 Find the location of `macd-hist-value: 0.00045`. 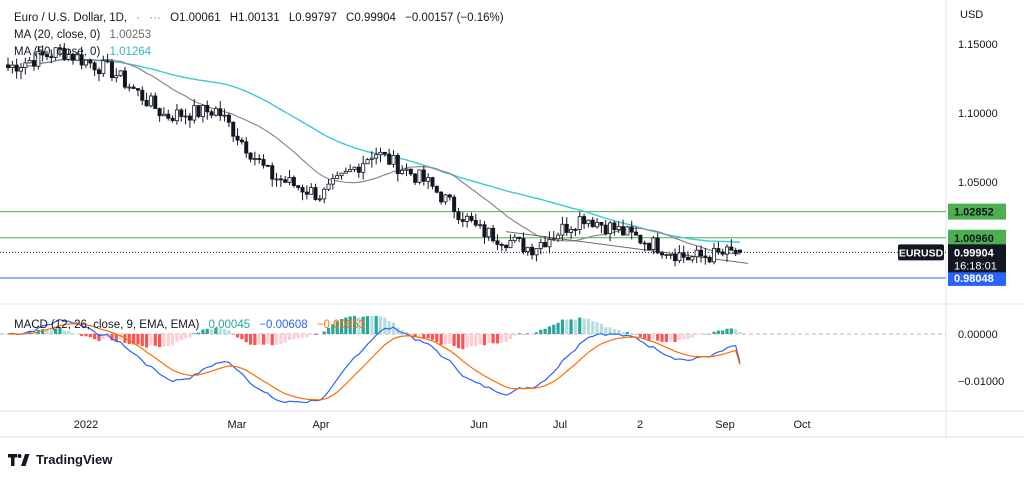

macd-hist-value: 0.00045 is located at coordinates (229, 325).